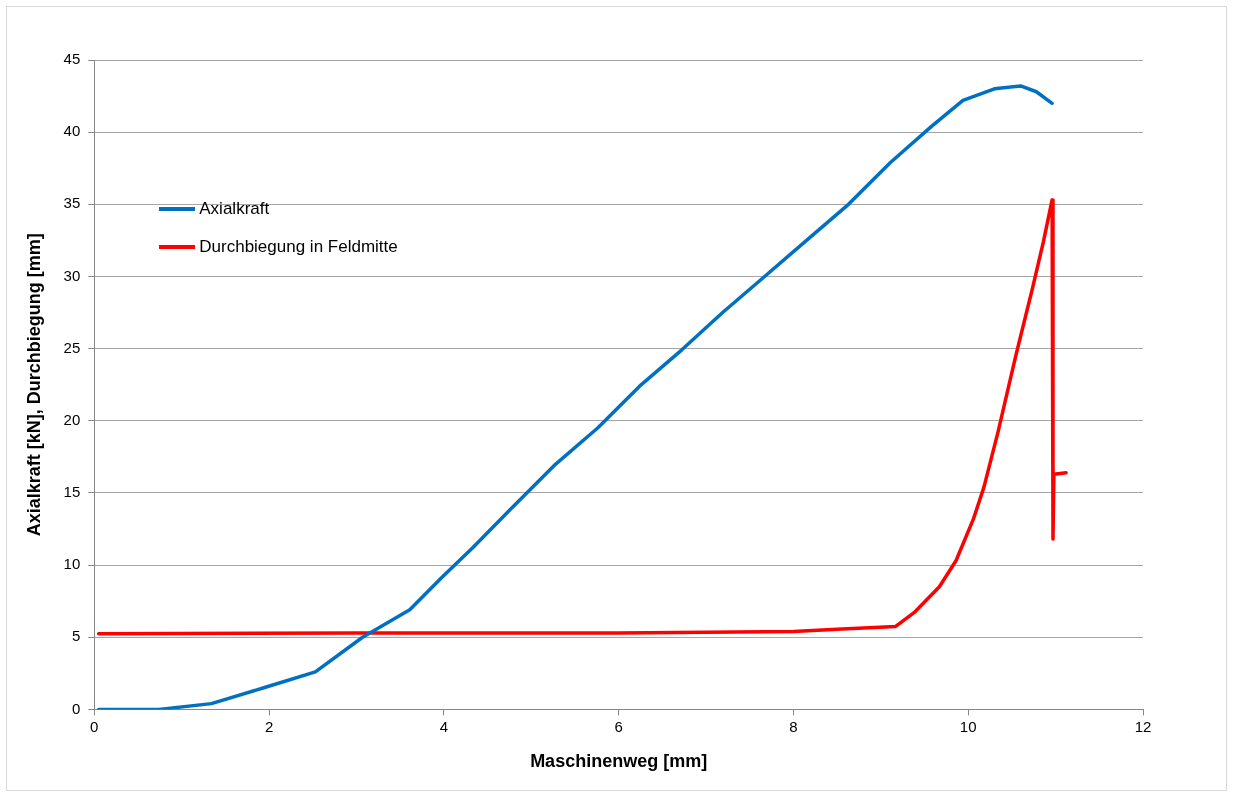  Describe the element at coordinates (33, 385) in the screenshot. I see `y-axis-title: Axialkraft [kN], Durchbiegung [mm]` at that location.